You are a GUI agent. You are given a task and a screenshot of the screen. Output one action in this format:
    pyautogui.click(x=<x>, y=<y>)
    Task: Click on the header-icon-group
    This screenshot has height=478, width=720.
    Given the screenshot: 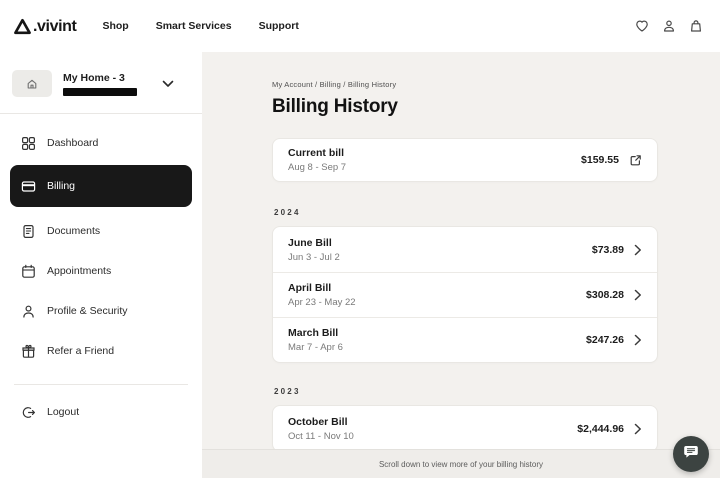 What is the action you would take?
    pyautogui.click(x=669, y=26)
    